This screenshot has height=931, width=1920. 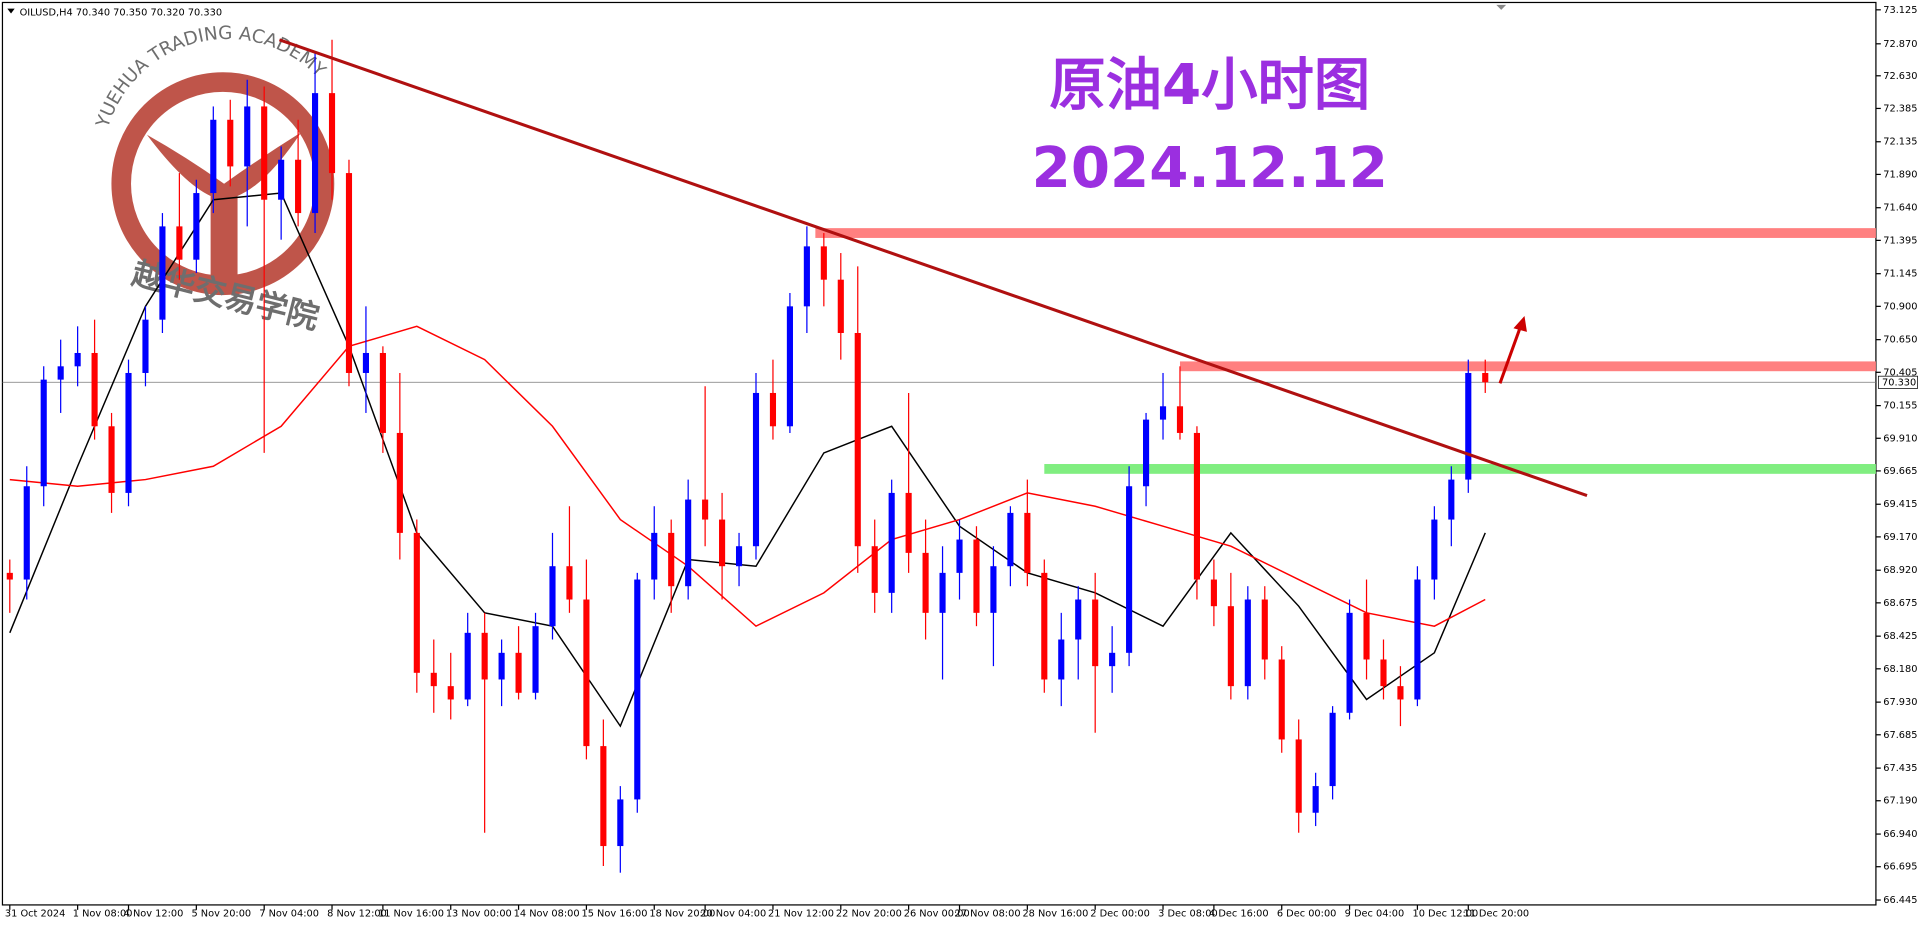 I want to click on x-tick-label: 8 Nov 12:00, so click(x=357, y=914).